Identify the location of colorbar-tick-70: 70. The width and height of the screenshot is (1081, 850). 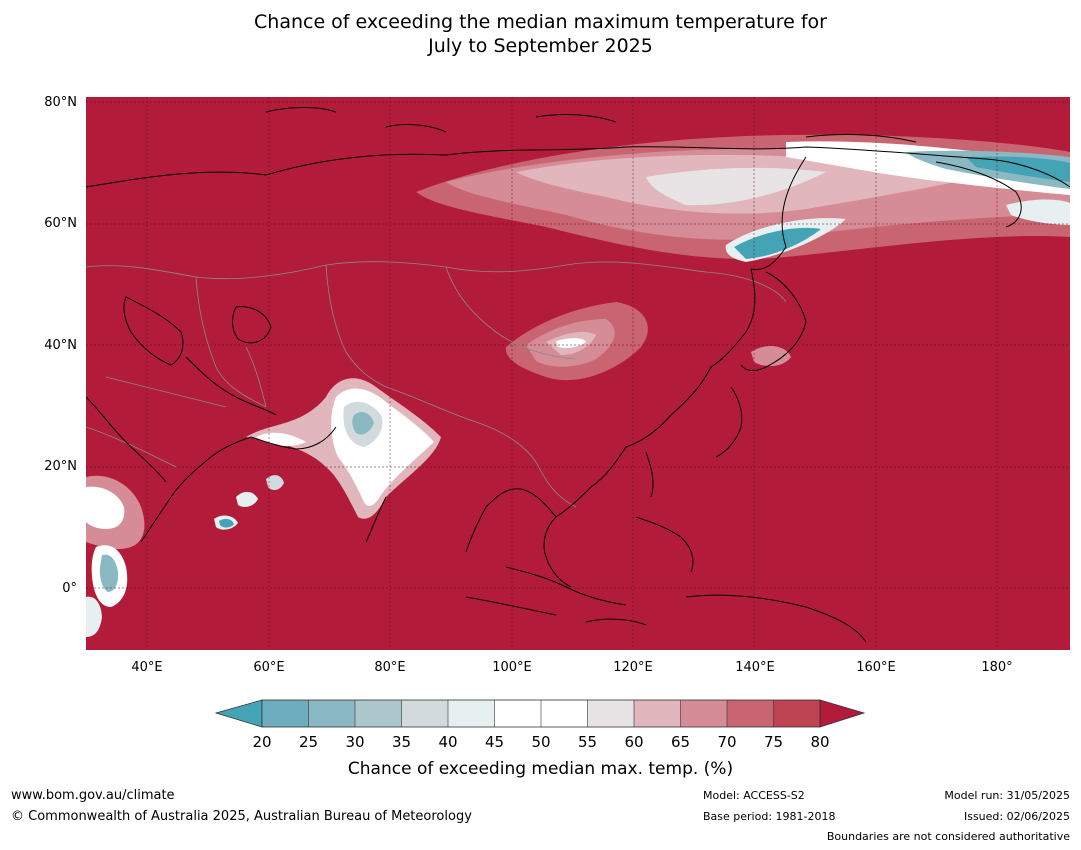
(727, 742).